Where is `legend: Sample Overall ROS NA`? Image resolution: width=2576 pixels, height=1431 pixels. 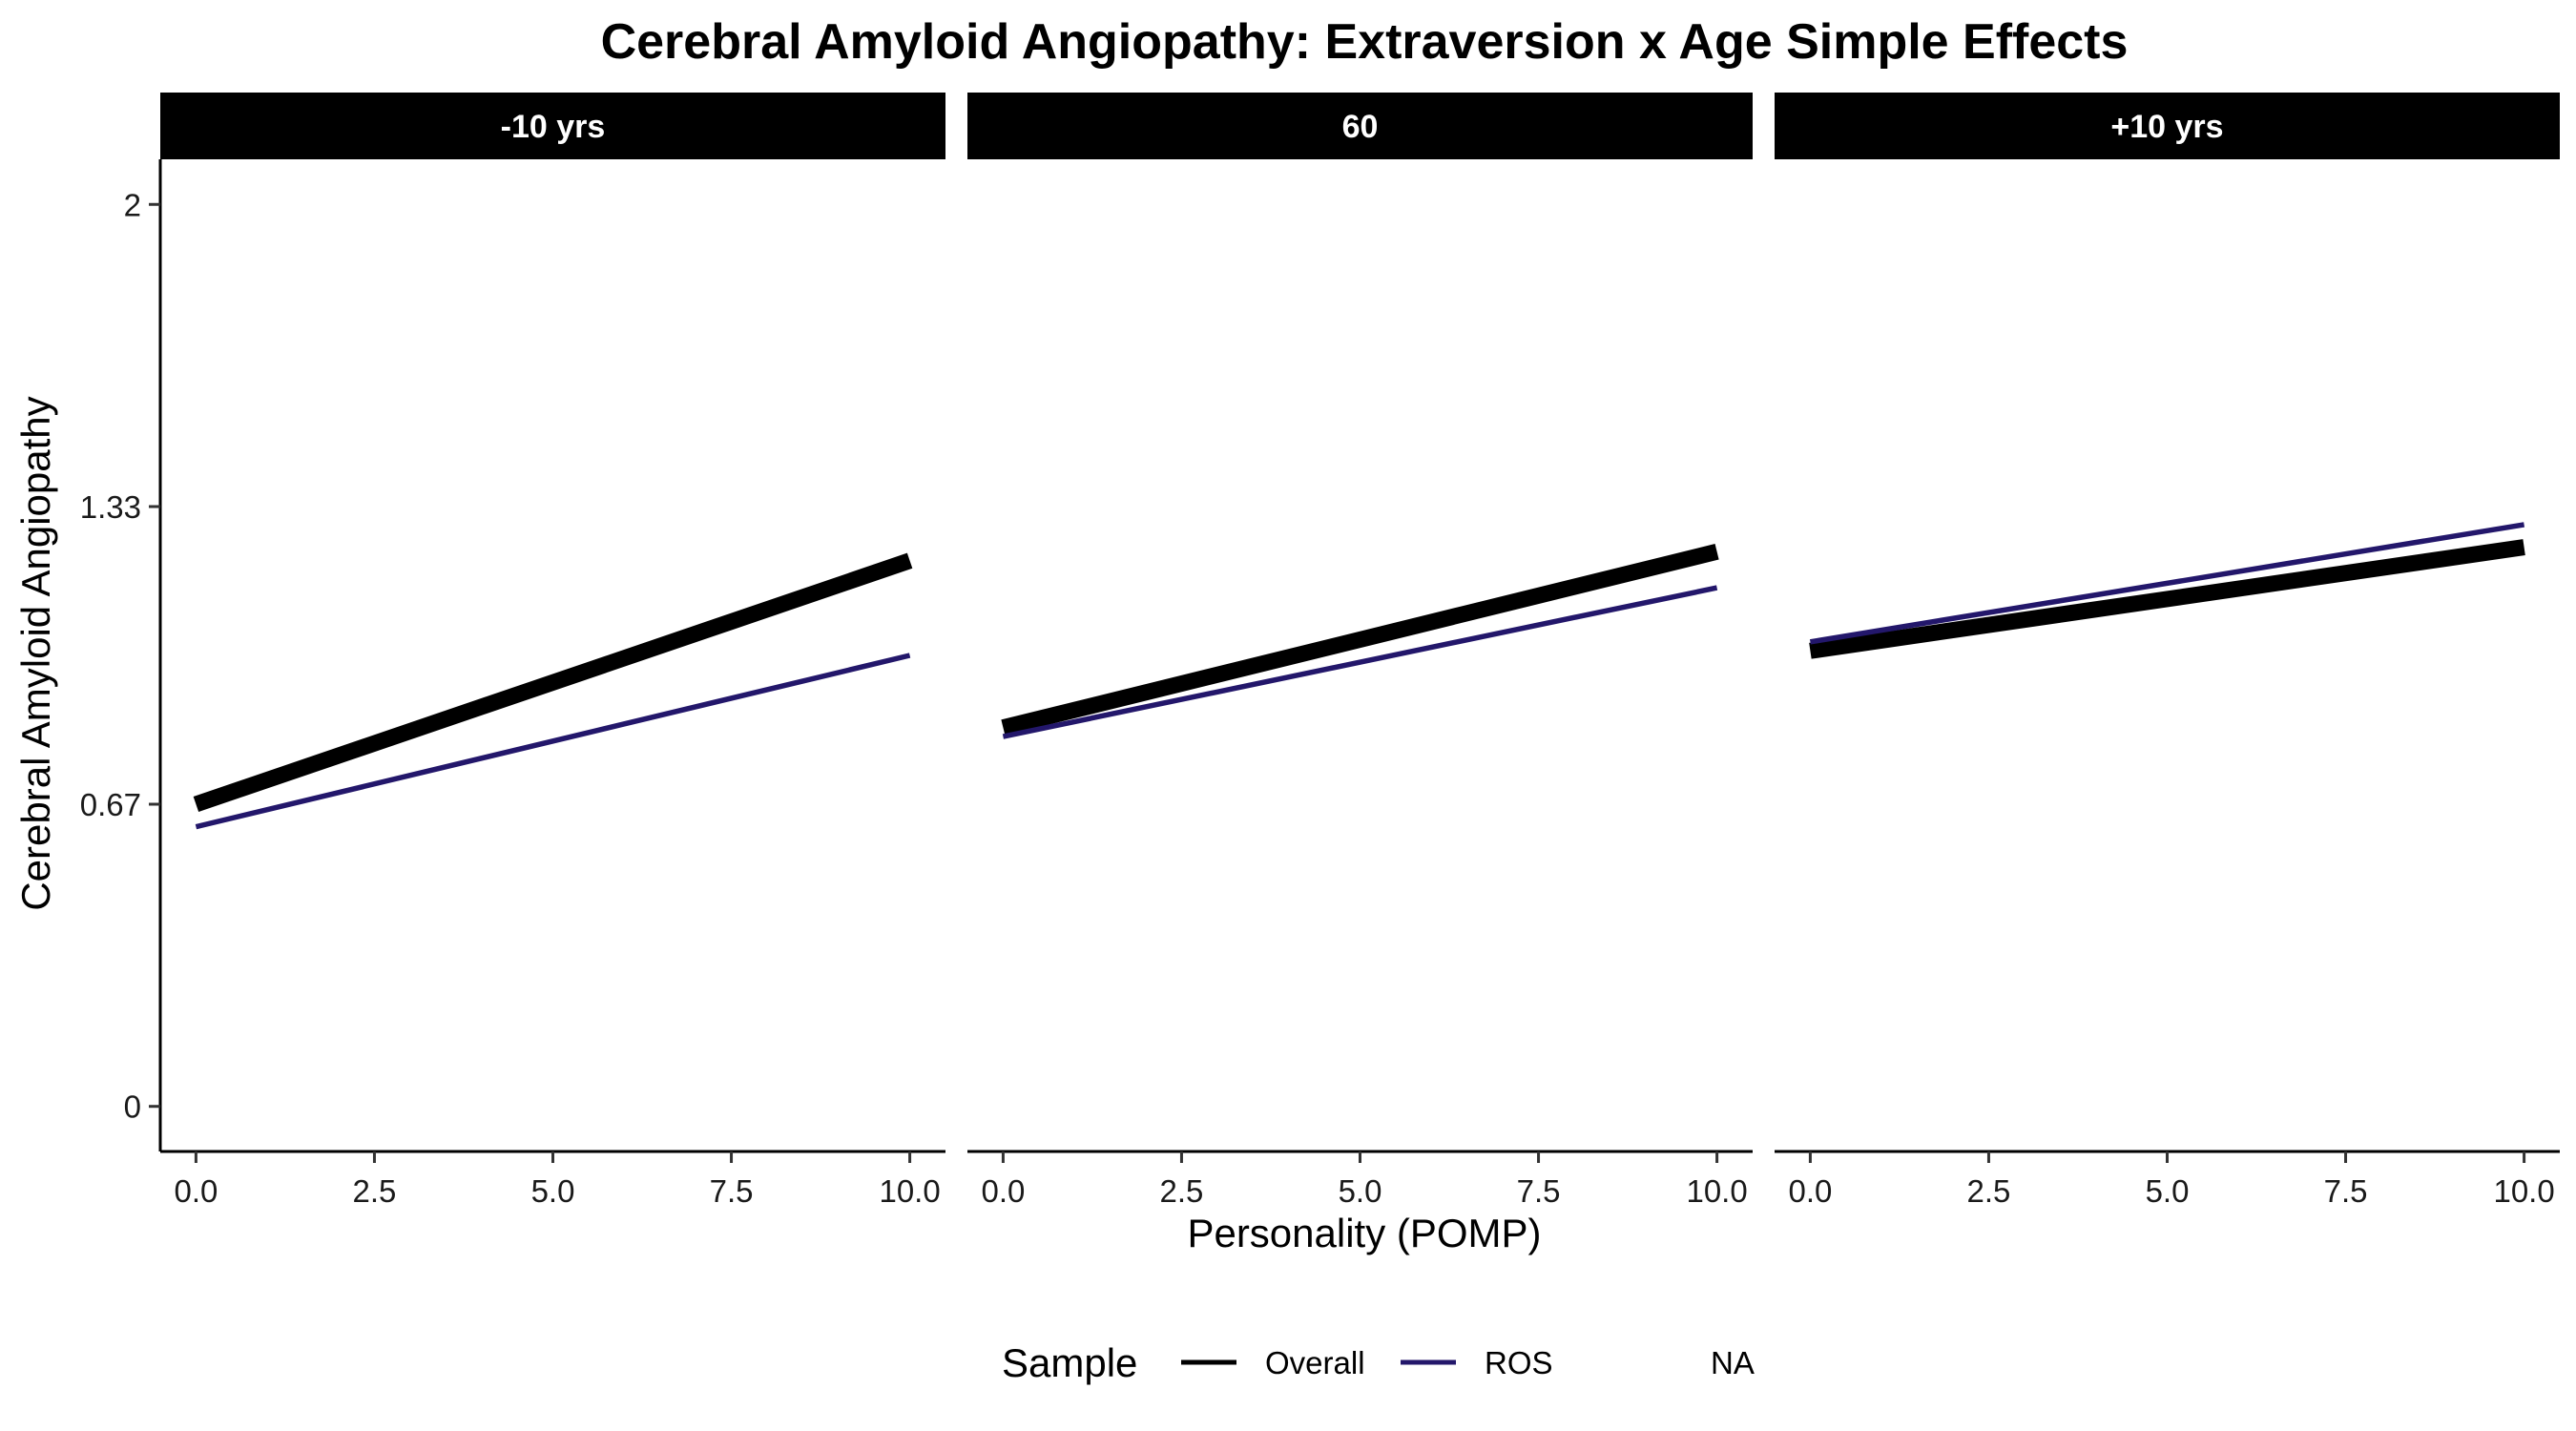 legend: Sample Overall ROS NA is located at coordinates (1378, 1362).